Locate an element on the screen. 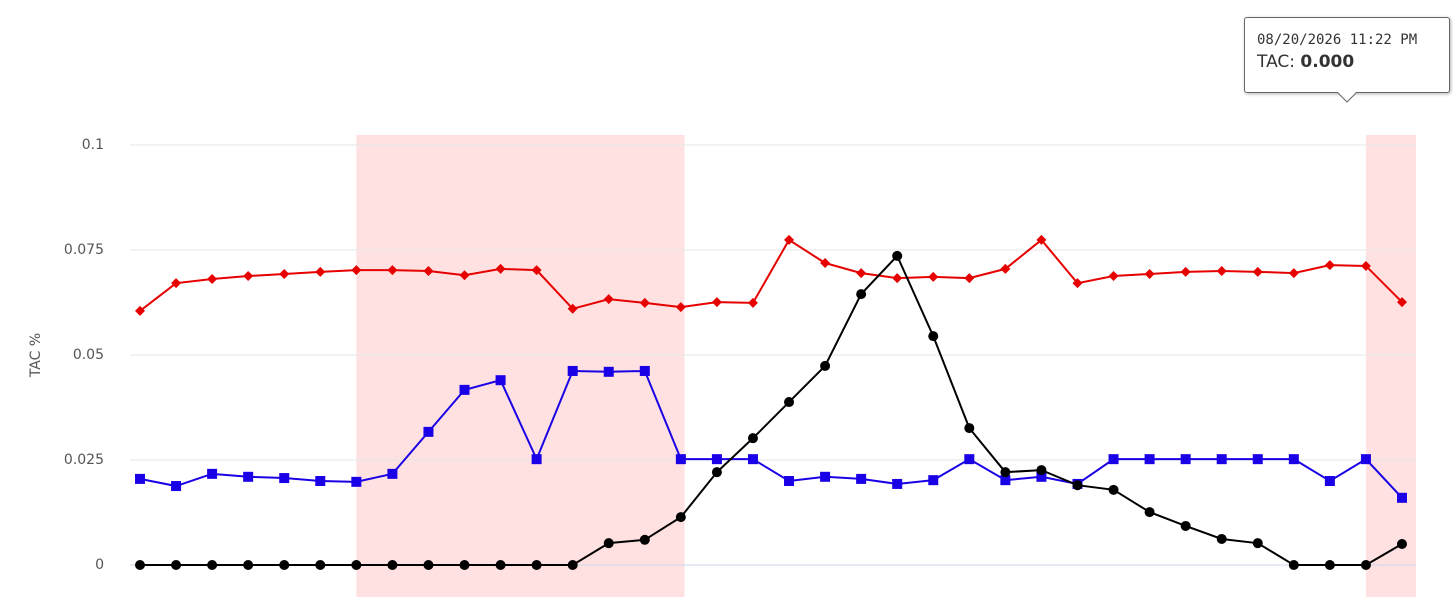 The width and height of the screenshot is (1453, 610). tooltip-date: 08/20/2026 11:22 PM is located at coordinates (1337, 40).